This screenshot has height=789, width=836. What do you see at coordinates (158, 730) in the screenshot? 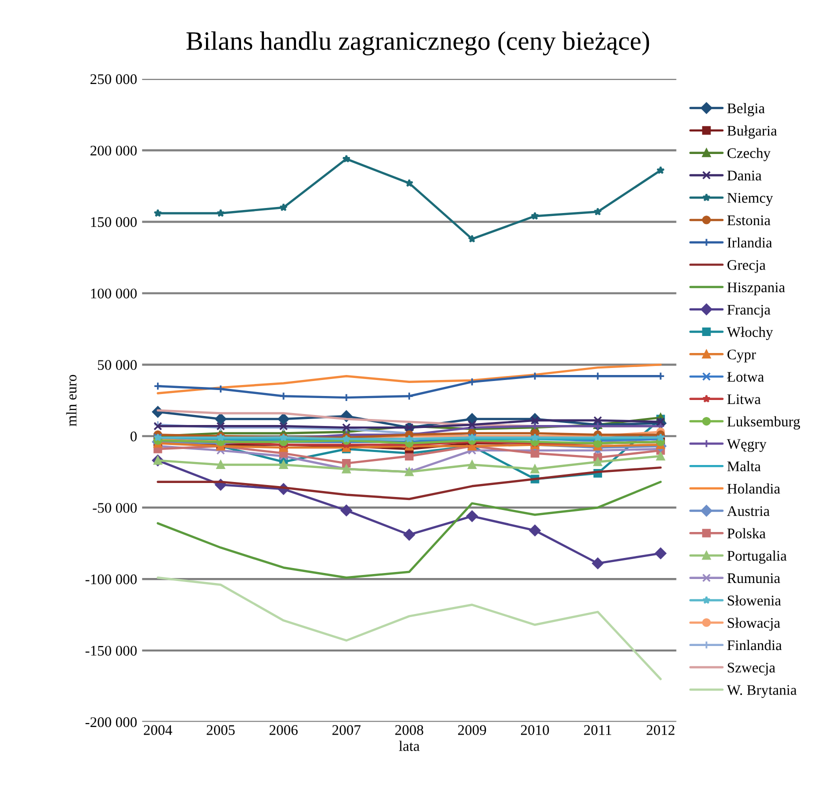
I see `x-tick-label: 2004` at bounding box center [158, 730].